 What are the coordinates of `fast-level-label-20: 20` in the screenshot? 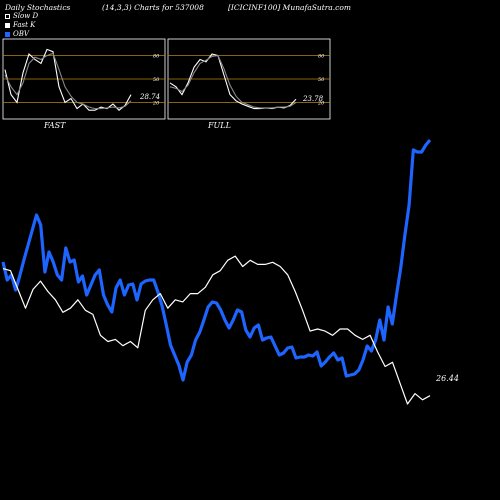 It's located at (156, 103).